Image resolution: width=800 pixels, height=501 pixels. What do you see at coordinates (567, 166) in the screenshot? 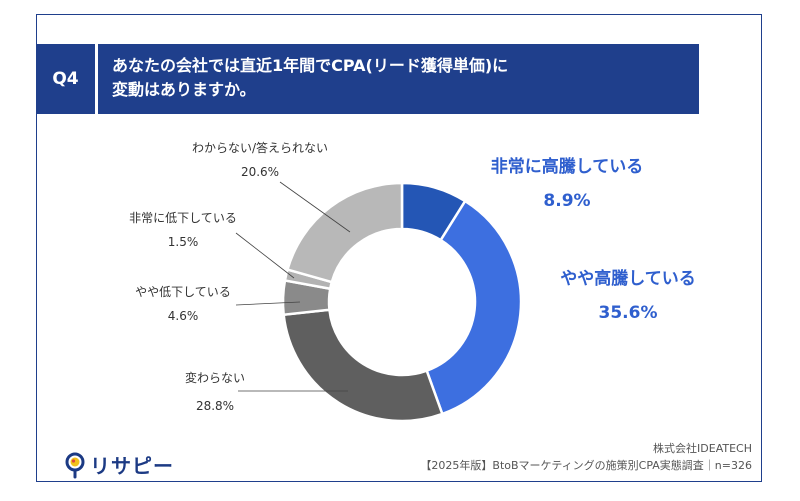
I see `slice-label-1: 非常に高騰している` at bounding box center [567, 166].